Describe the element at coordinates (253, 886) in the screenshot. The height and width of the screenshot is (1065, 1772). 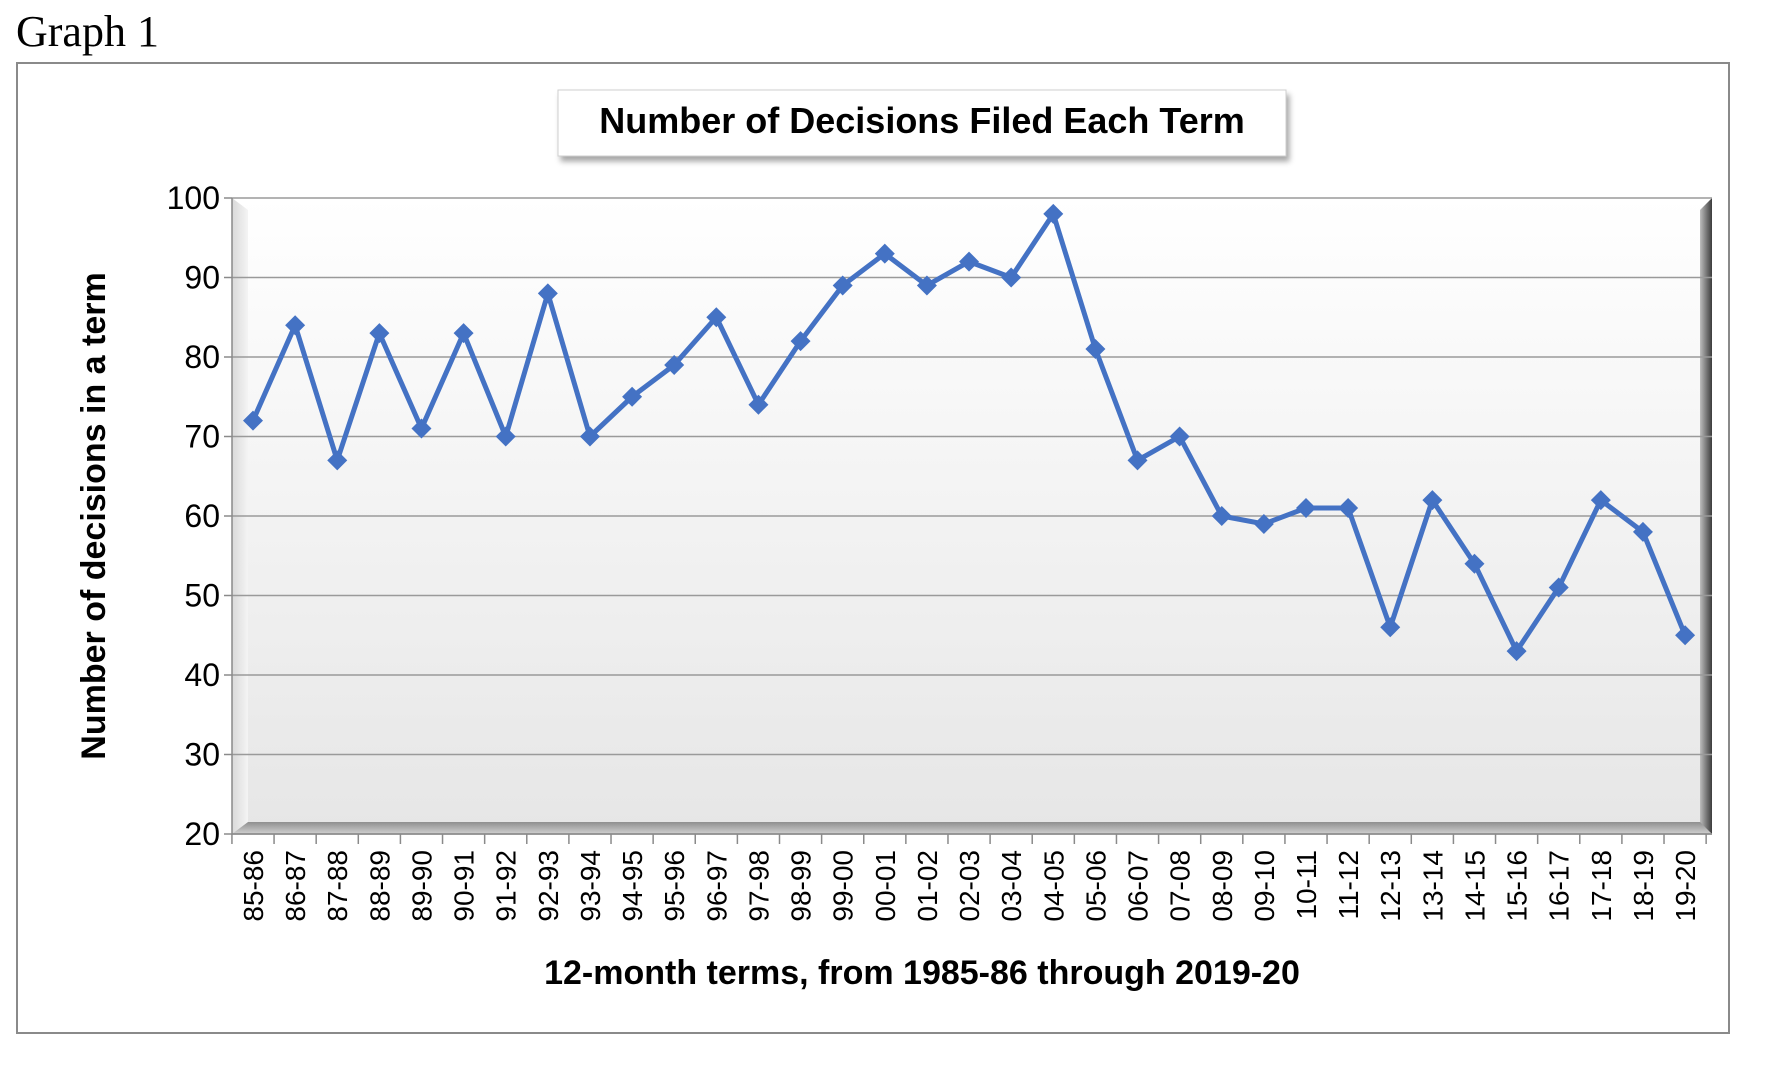
I see `x-tick-label: 85-86` at that location.